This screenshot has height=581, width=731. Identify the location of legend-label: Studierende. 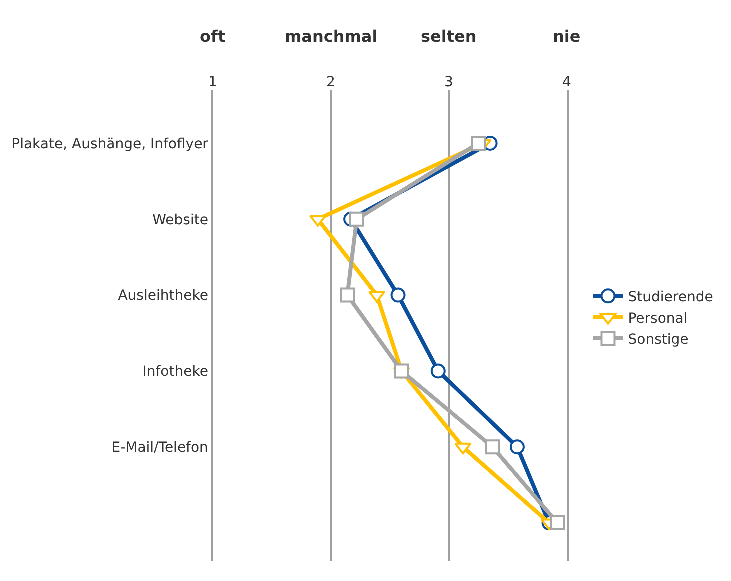
(671, 298).